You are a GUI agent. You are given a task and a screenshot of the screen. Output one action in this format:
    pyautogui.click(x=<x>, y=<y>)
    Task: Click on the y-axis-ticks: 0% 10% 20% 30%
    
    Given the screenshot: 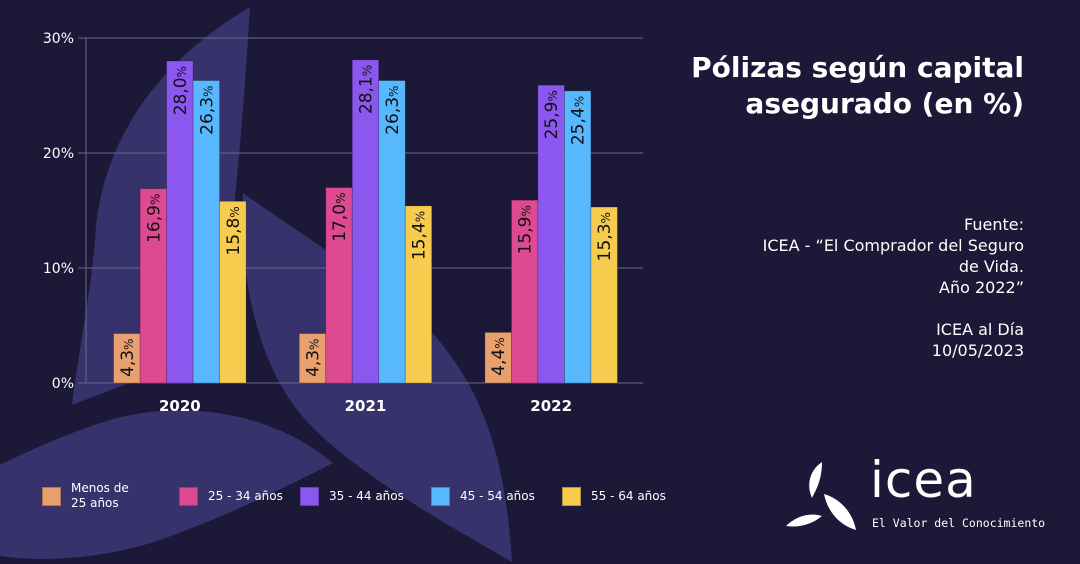 What is the action you would take?
    pyautogui.click(x=58, y=211)
    